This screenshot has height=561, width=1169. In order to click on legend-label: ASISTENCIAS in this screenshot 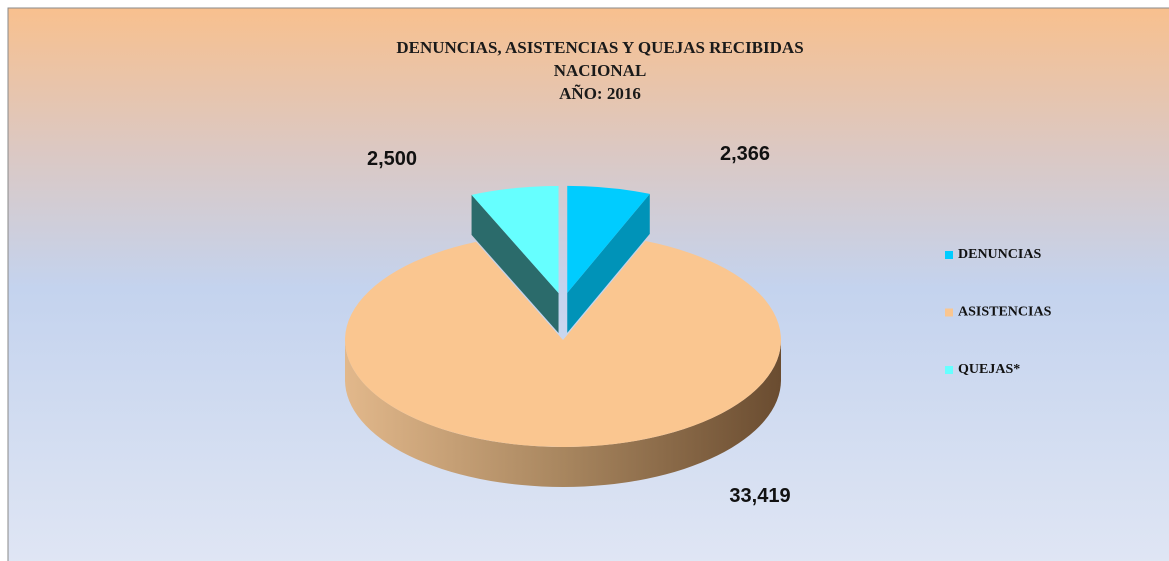, I will do `click(1005, 312)`.